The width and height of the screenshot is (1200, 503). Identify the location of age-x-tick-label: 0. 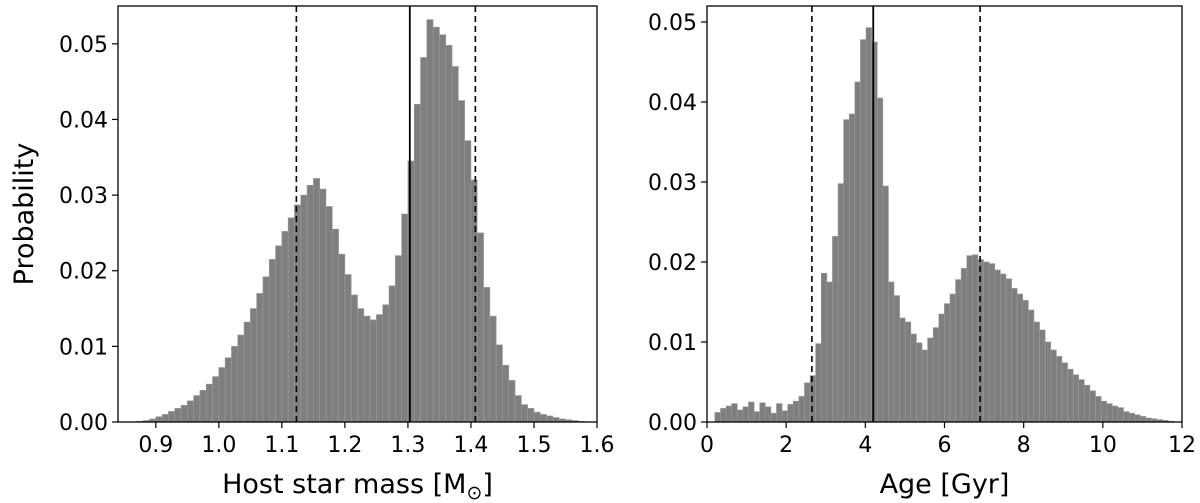
(707, 445).